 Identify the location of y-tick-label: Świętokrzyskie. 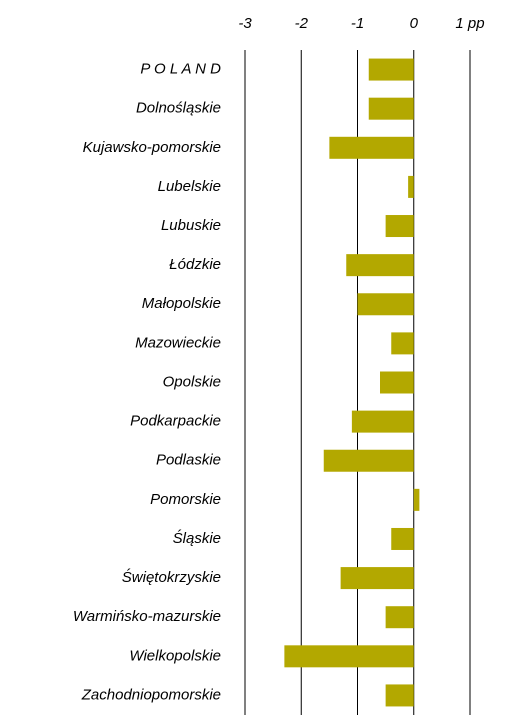
(171, 577).